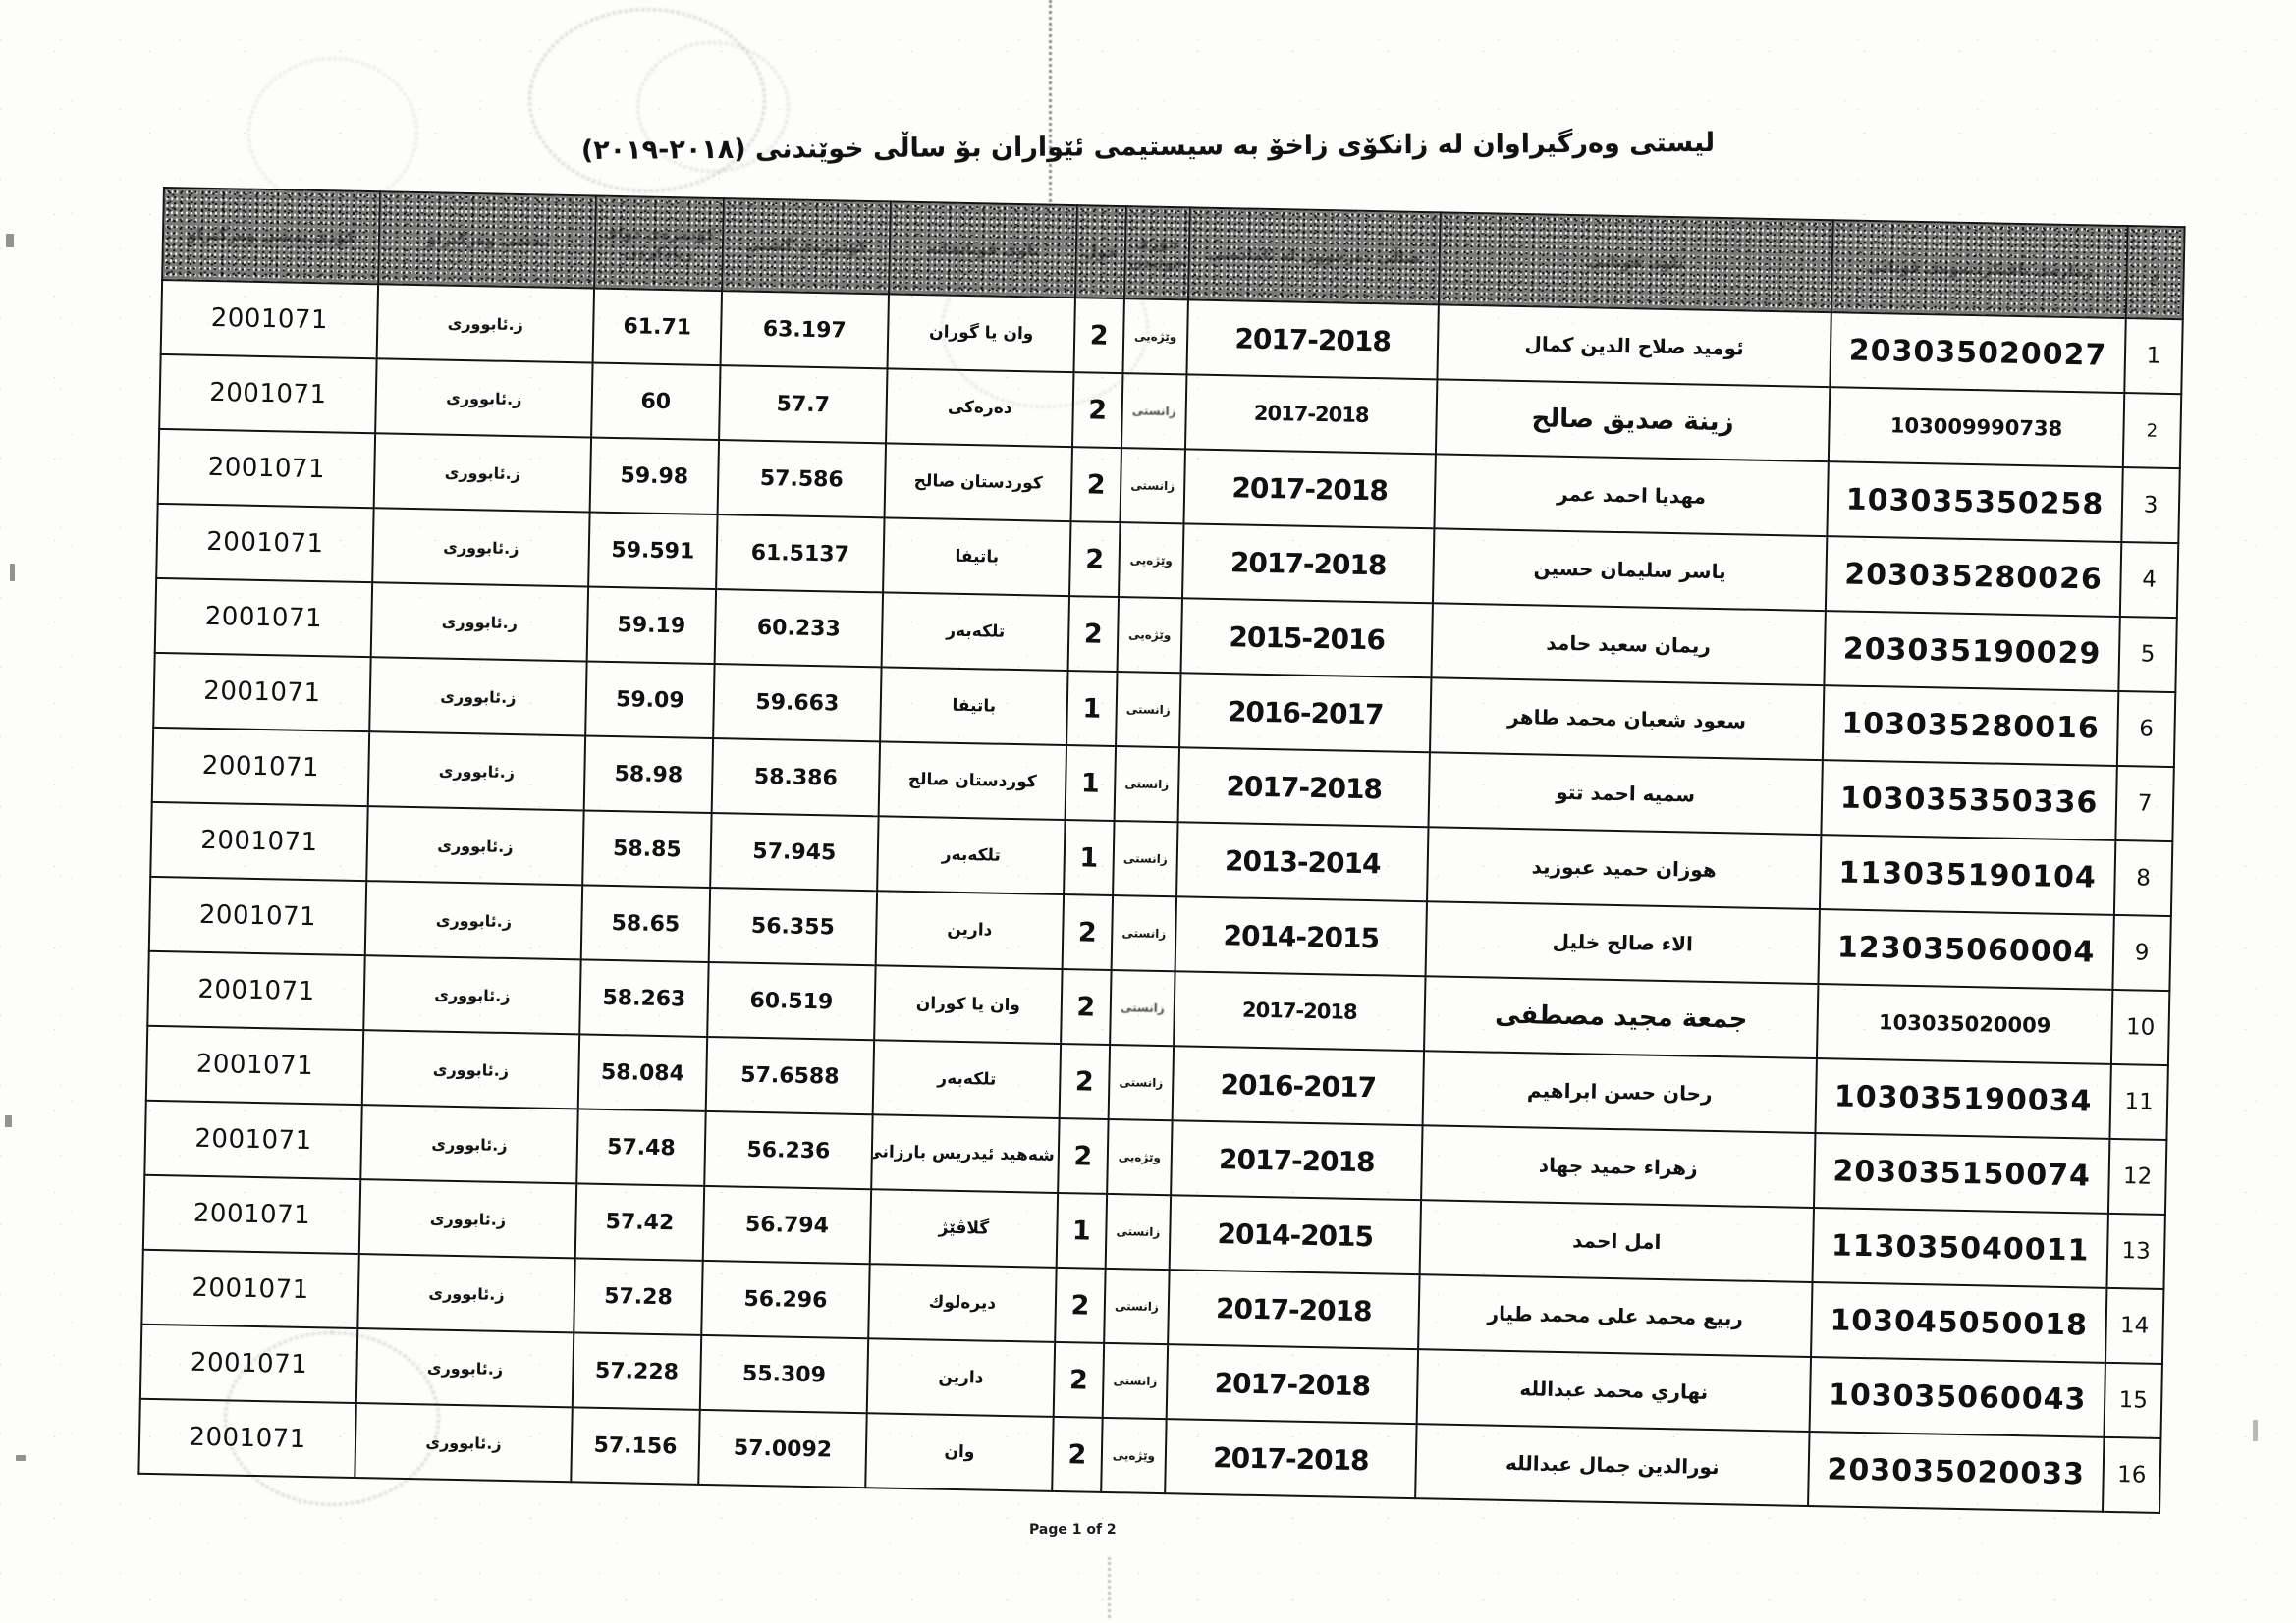 This screenshot has height=1623, width=2296. I want to click on cell-school-name: دیرەلوك, so click(962, 1303).